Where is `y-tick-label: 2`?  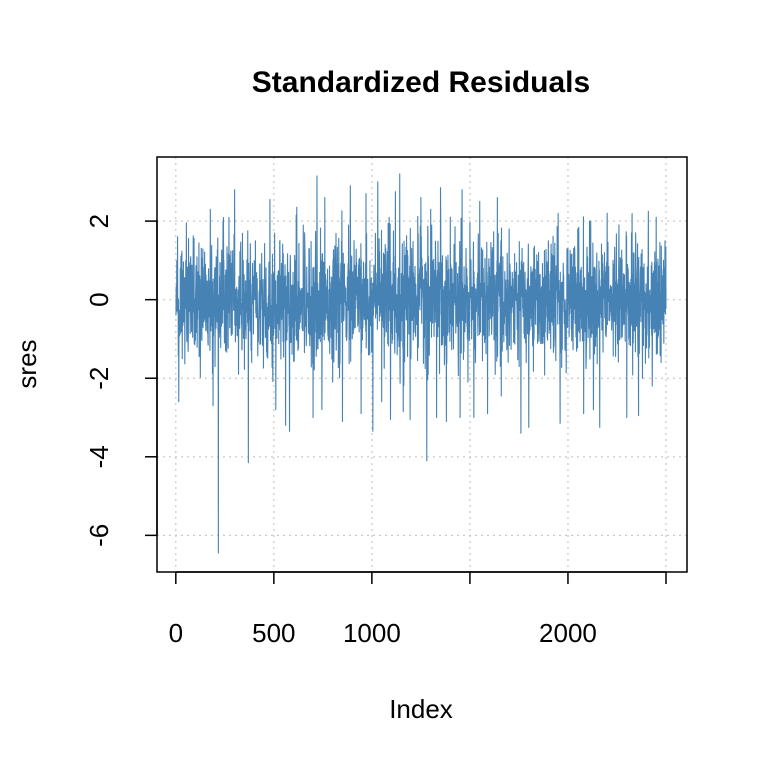
y-tick-label: 2 is located at coordinates (99, 221).